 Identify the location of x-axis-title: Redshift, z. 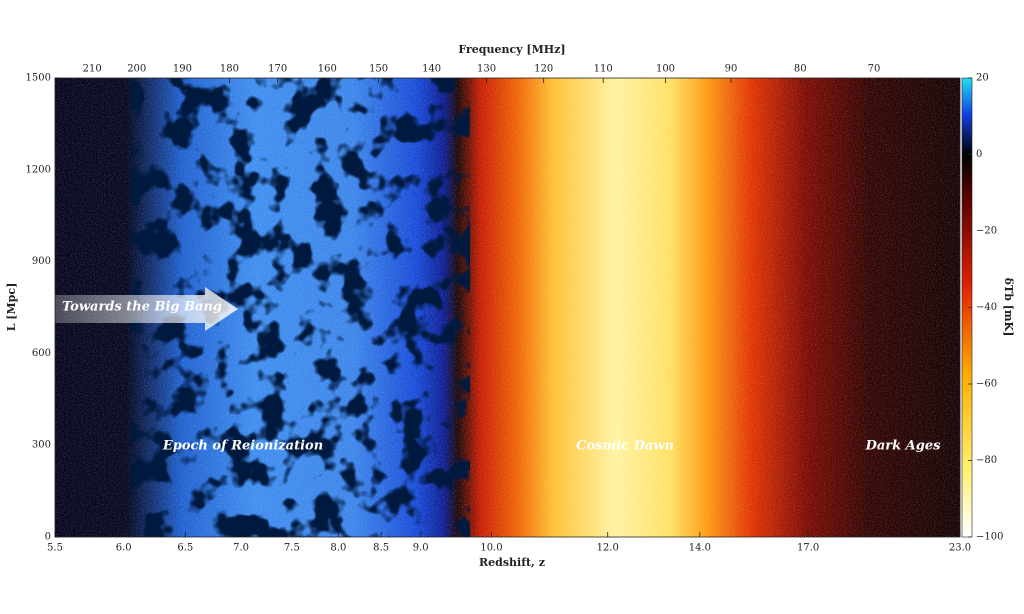
(512, 562).